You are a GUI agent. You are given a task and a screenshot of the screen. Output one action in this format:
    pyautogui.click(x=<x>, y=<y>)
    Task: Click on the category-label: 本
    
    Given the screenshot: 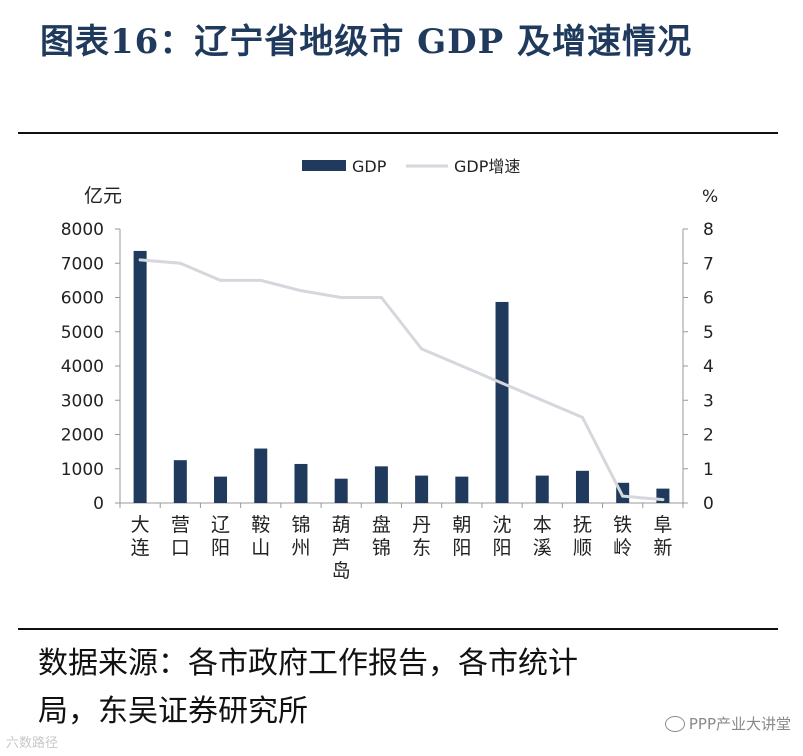 What is the action you would take?
    pyautogui.click(x=542, y=525)
    